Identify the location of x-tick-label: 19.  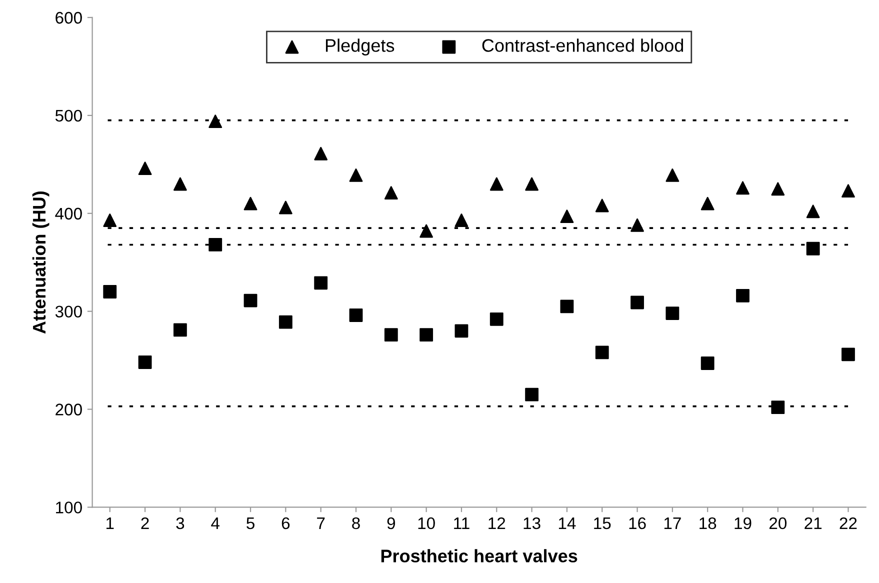
(743, 523).